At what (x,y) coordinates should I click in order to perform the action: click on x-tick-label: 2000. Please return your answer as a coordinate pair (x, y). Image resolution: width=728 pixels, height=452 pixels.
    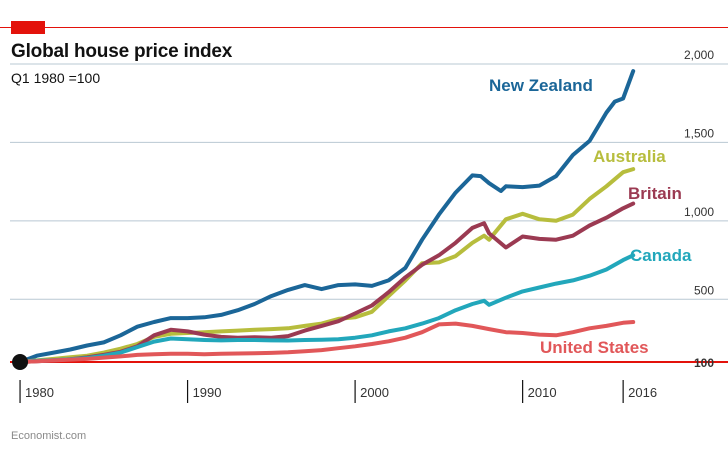
    Looking at the image, I should click on (374, 392).